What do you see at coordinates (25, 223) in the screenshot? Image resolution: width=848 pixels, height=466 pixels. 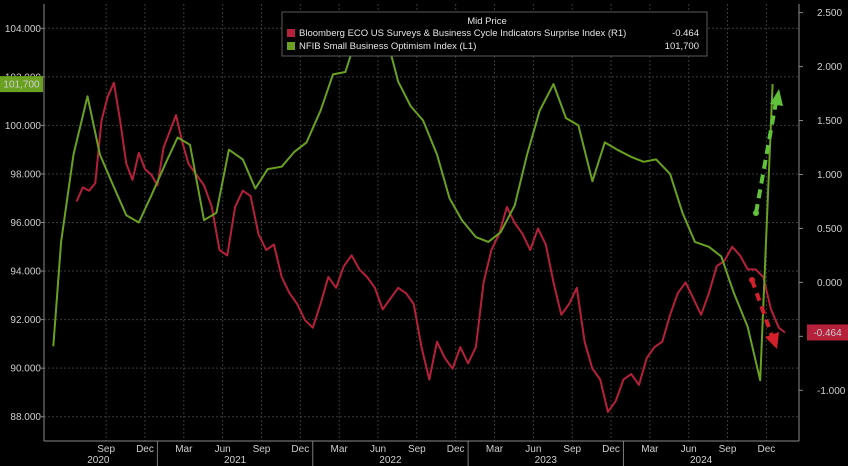 I see `left-tick-label: 96.000` at bounding box center [25, 223].